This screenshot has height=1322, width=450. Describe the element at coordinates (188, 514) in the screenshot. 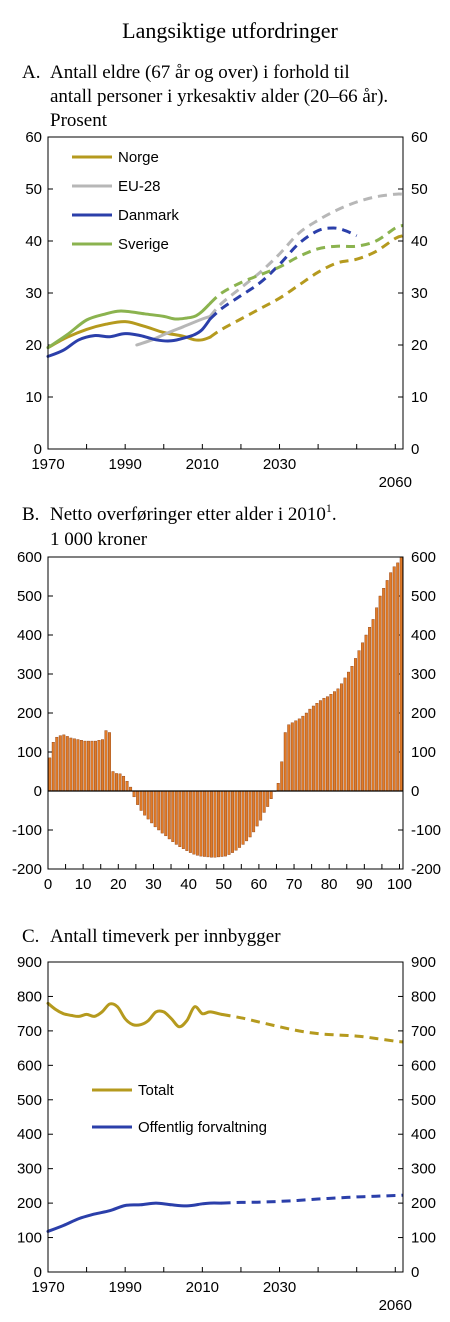

I see `panel-b-title-text: Netto overføringer etter alder i 2010` at that location.